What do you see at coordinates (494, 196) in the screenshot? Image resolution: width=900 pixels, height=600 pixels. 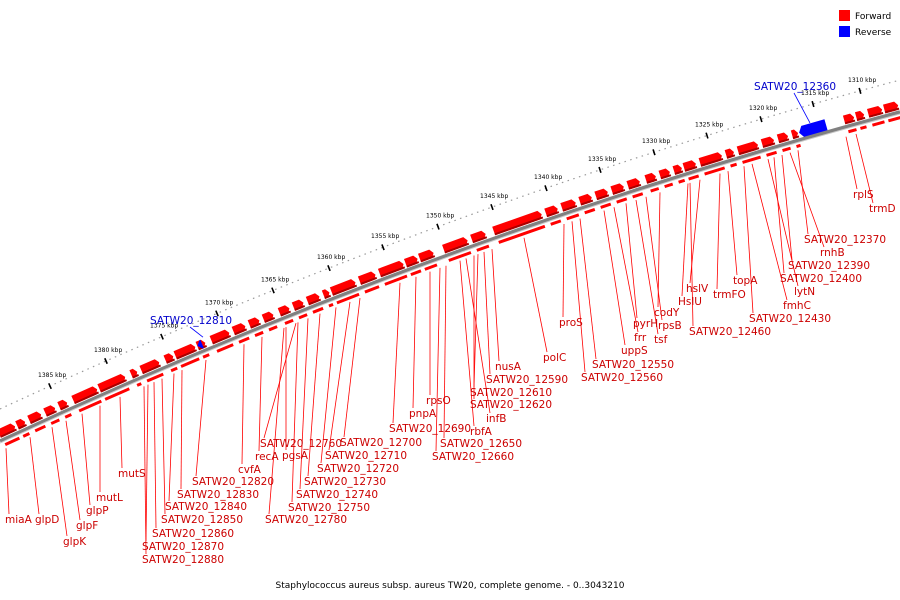 I see `scale-tick-label: 1345 kbp` at bounding box center [494, 196].